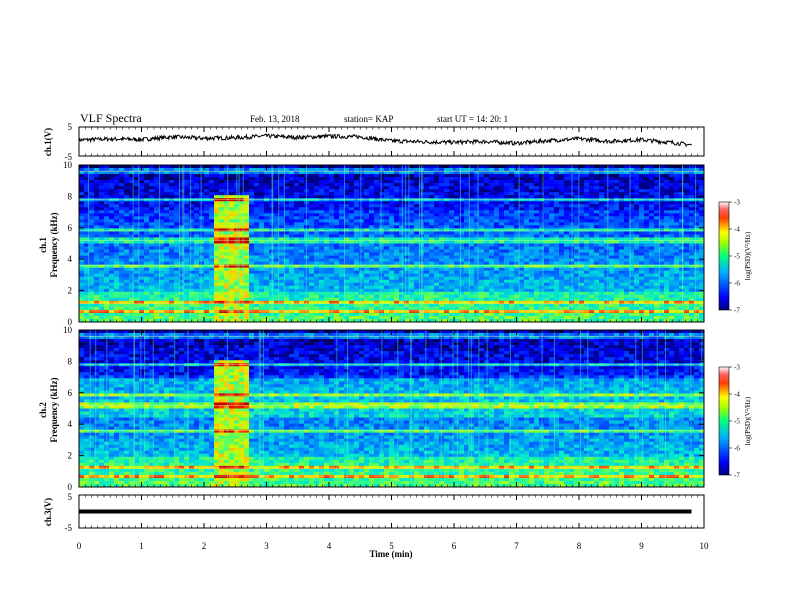  What do you see at coordinates (454, 546) in the screenshot?
I see `xtick-label: 6` at bounding box center [454, 546].